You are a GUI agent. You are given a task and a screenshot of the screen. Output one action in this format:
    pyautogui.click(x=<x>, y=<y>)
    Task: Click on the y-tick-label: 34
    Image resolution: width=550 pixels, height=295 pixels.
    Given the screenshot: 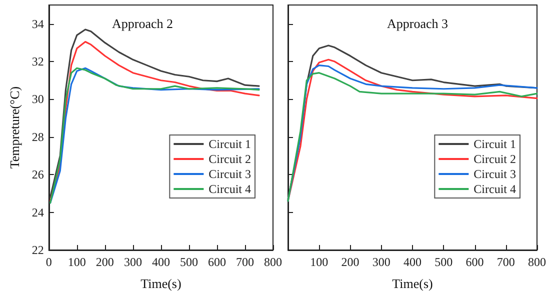 What is the action you would take?
    pyautogui.click(x=38, y=23)
    